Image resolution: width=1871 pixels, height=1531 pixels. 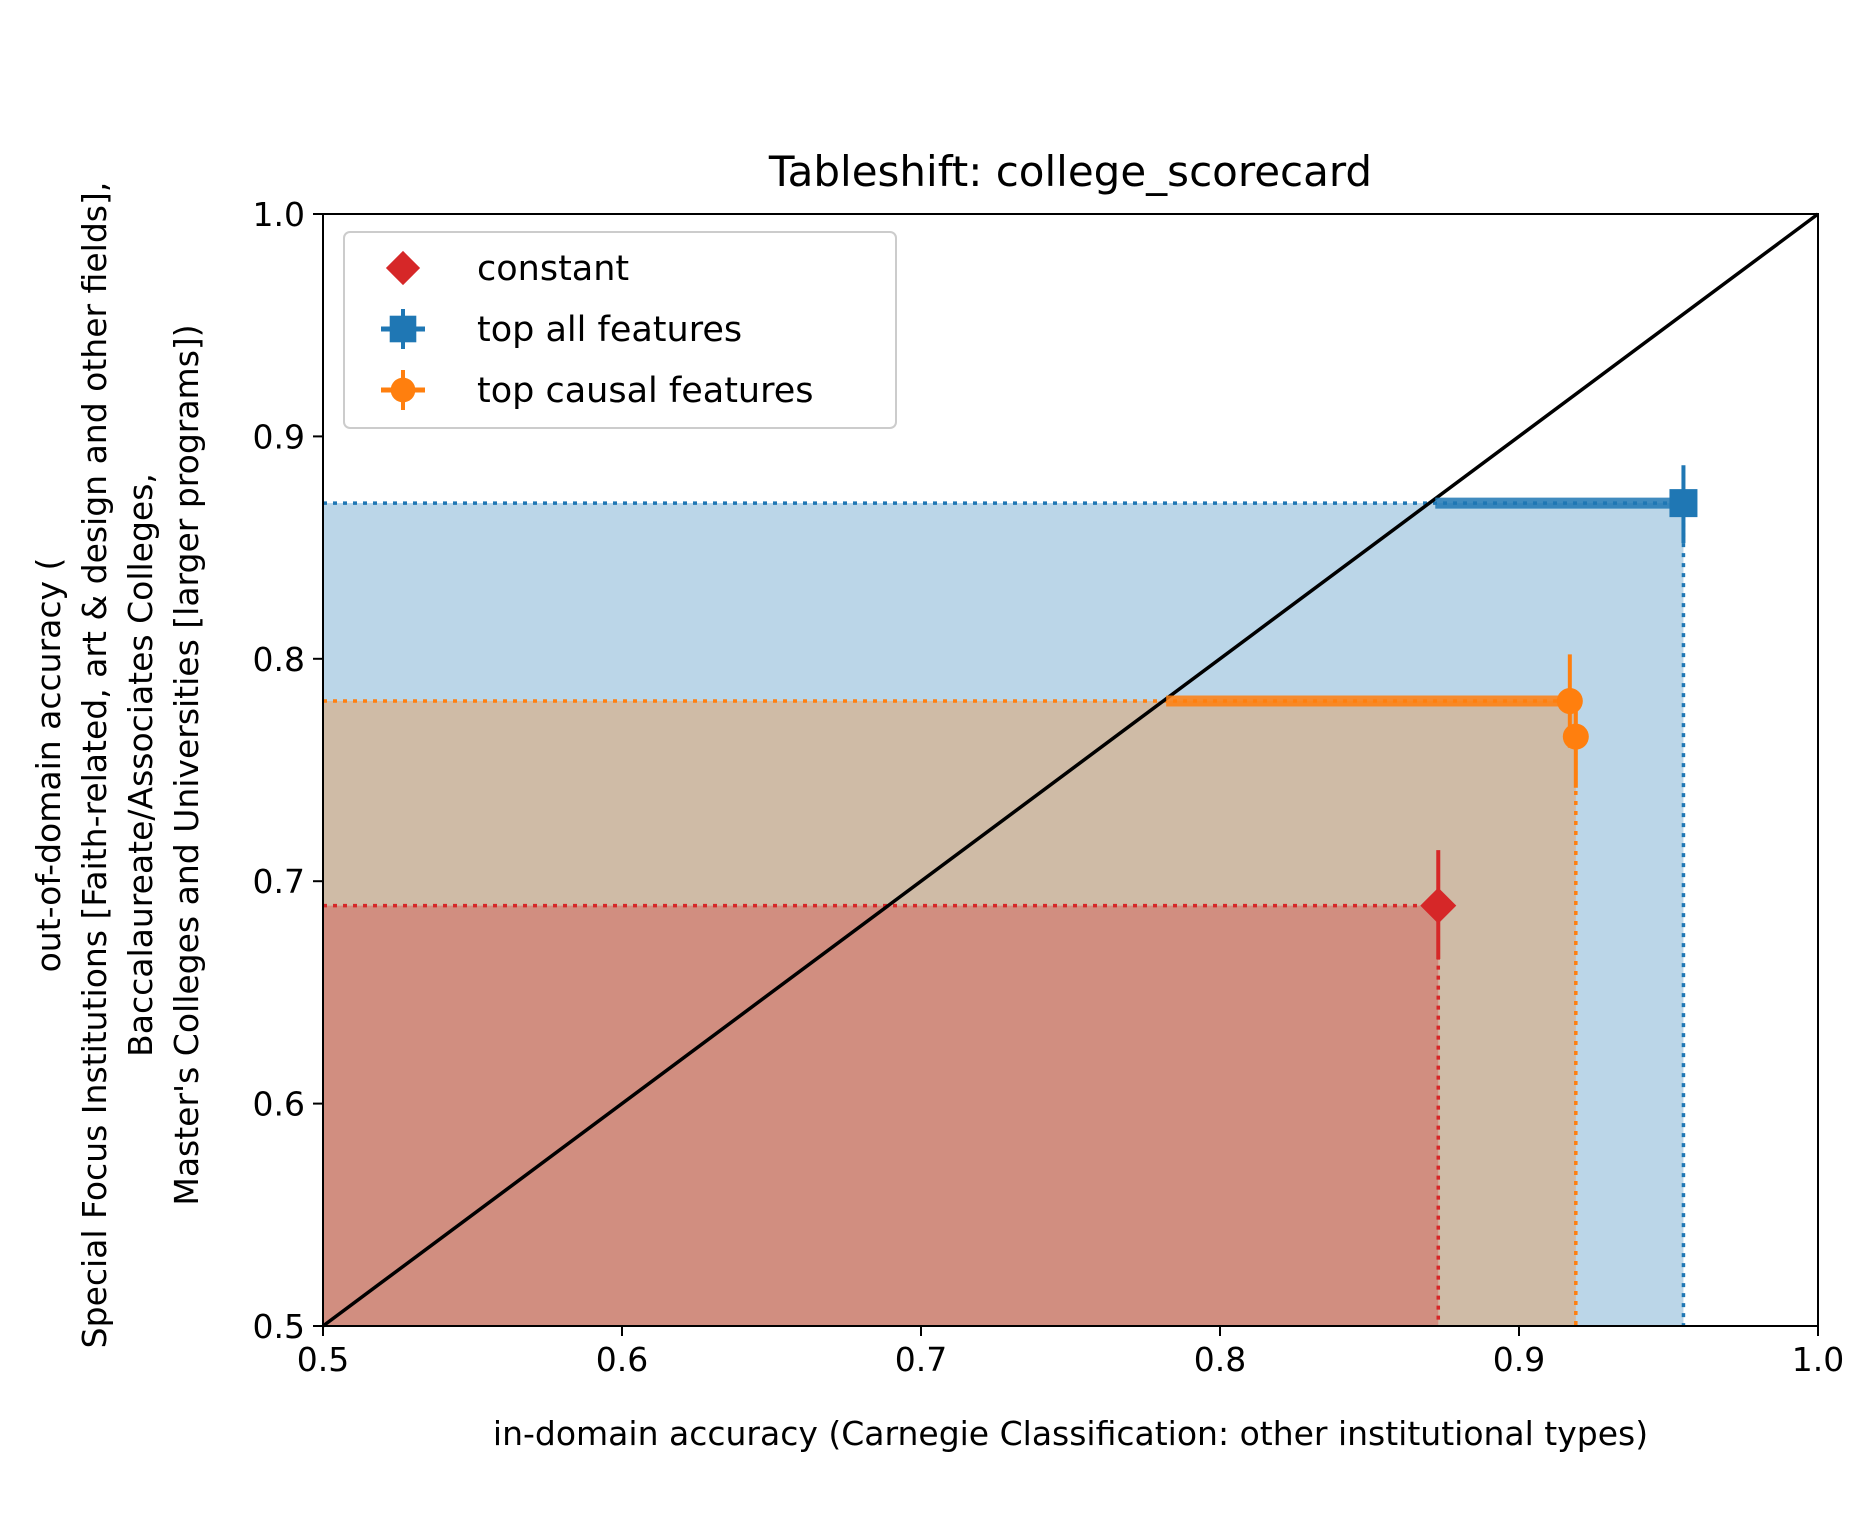 I want to click on legend-marker-constant, so click(x=403, y=268).